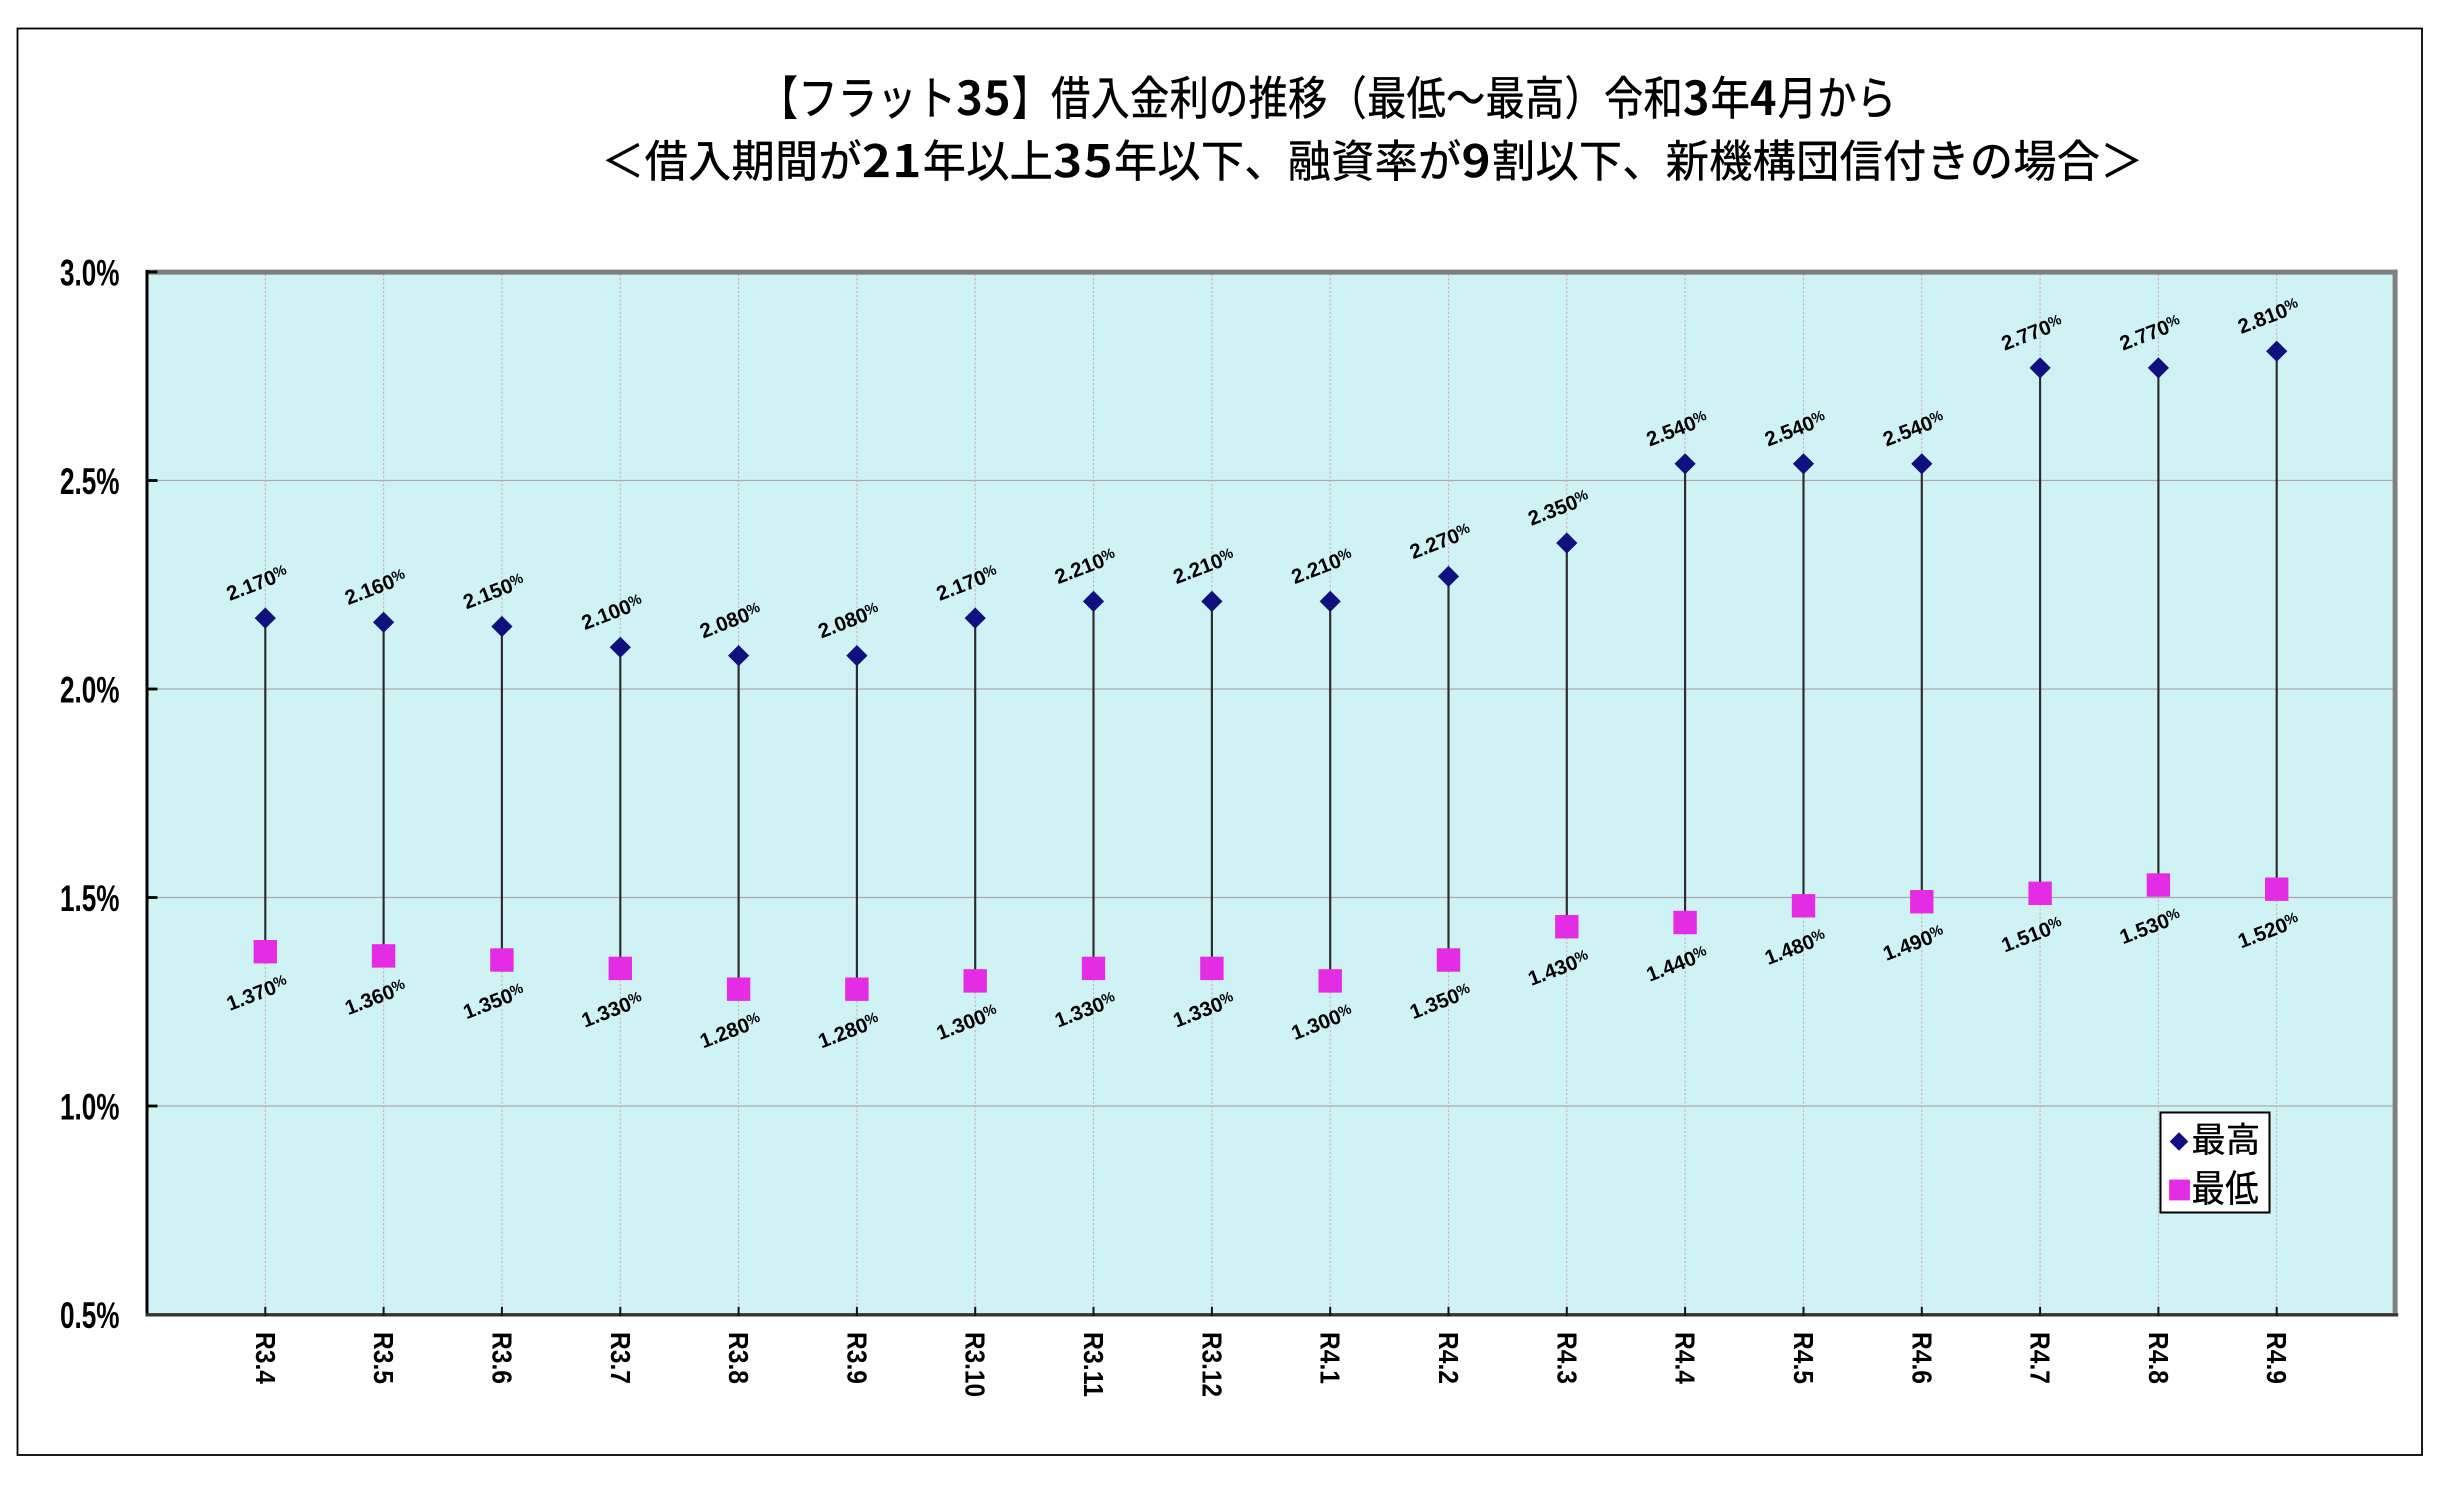 The width and height of the screenshot is (2446, 1485). I want to click on svg-text: R4.6, so click(1921, 1358).